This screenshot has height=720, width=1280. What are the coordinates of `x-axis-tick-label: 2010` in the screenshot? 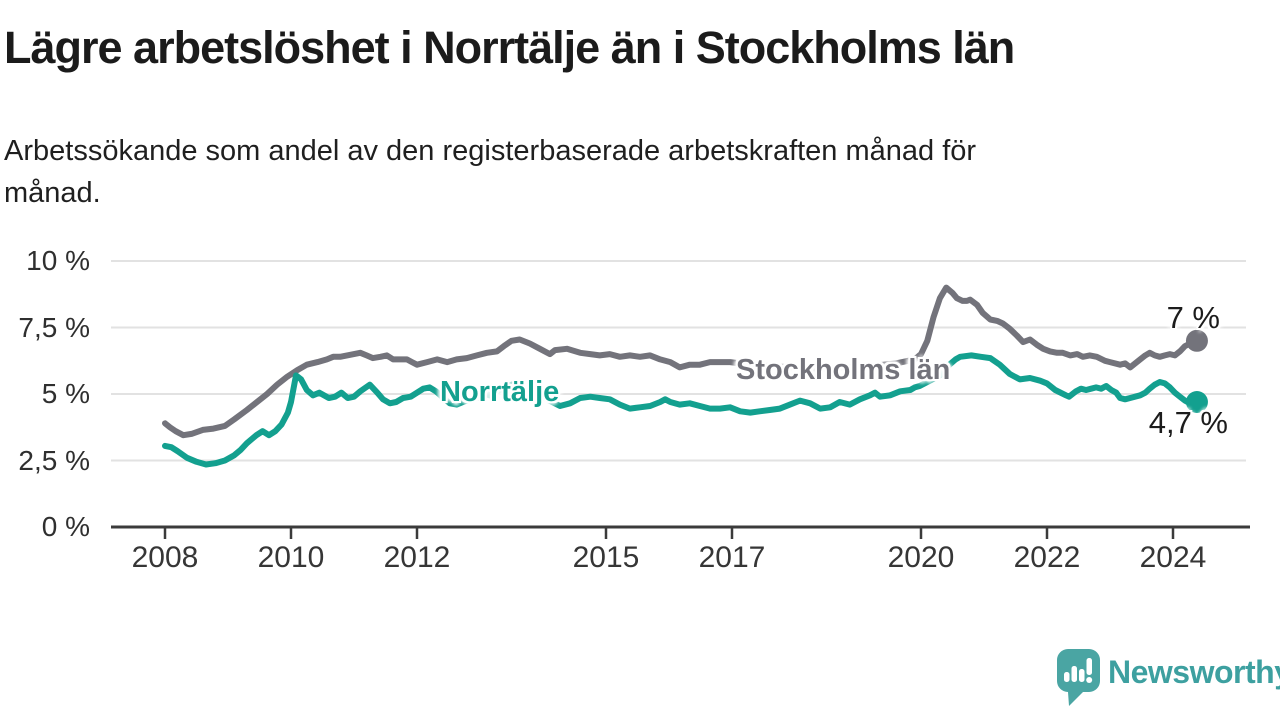 It's located at (291, 557).